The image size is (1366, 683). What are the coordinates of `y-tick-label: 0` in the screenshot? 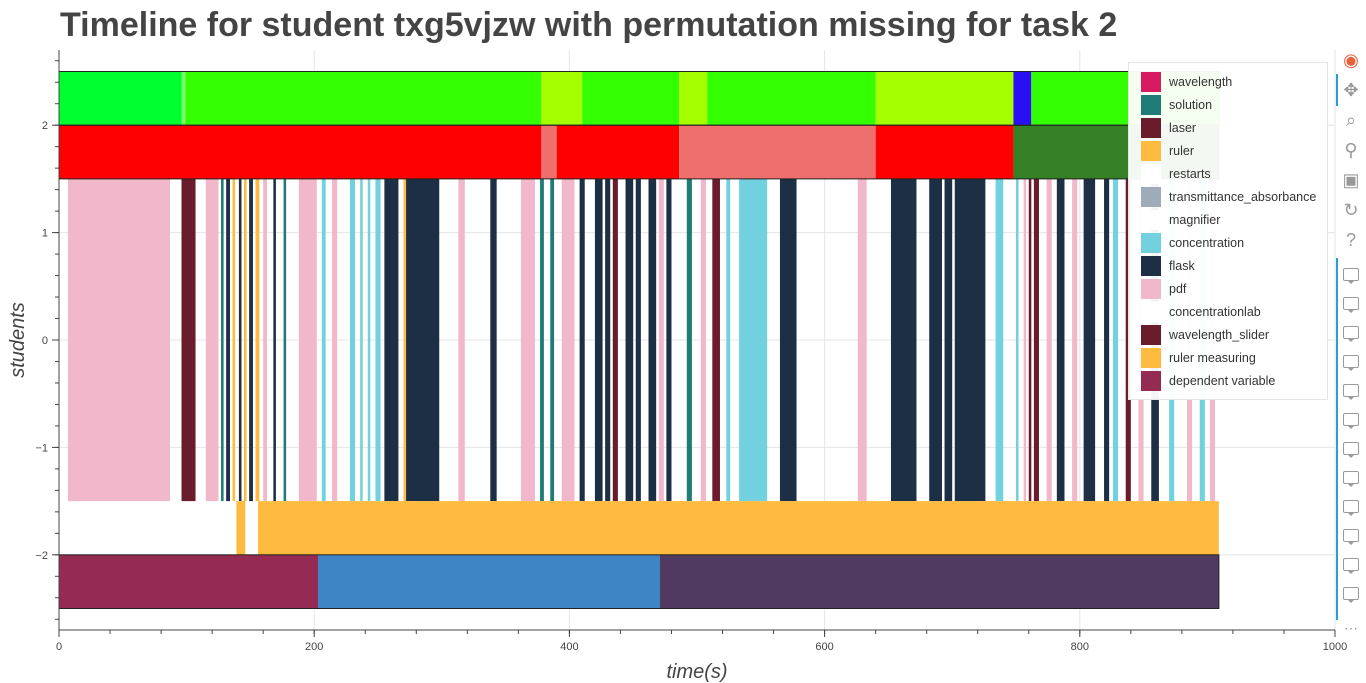 It's located at (45, 341).